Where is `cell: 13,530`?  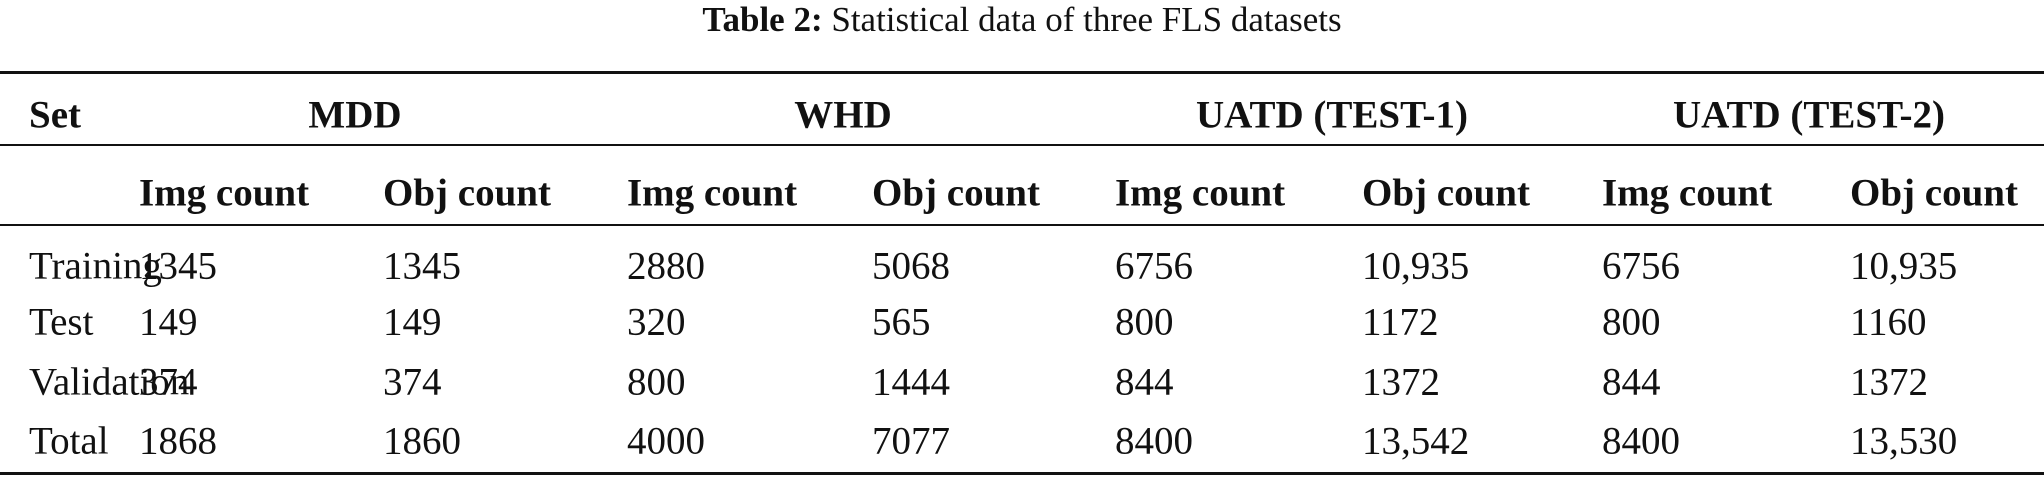
cell: 13,530 is located at coordinates (1904, 441).